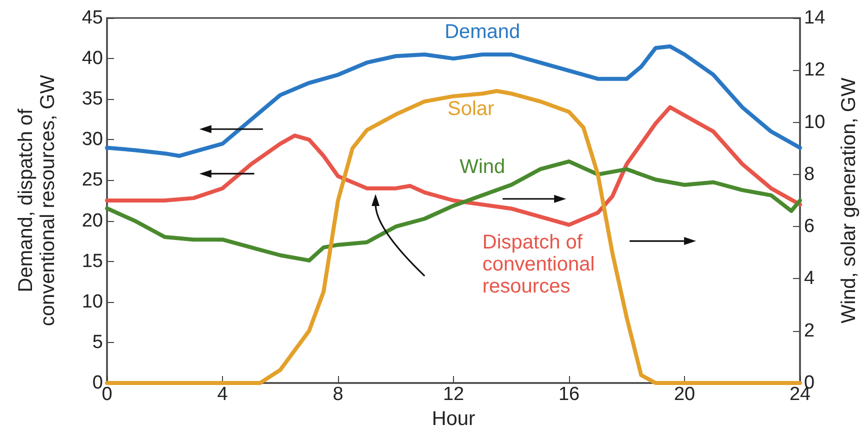  I want to click on y2-tick-label: 2, so click(809, 331).